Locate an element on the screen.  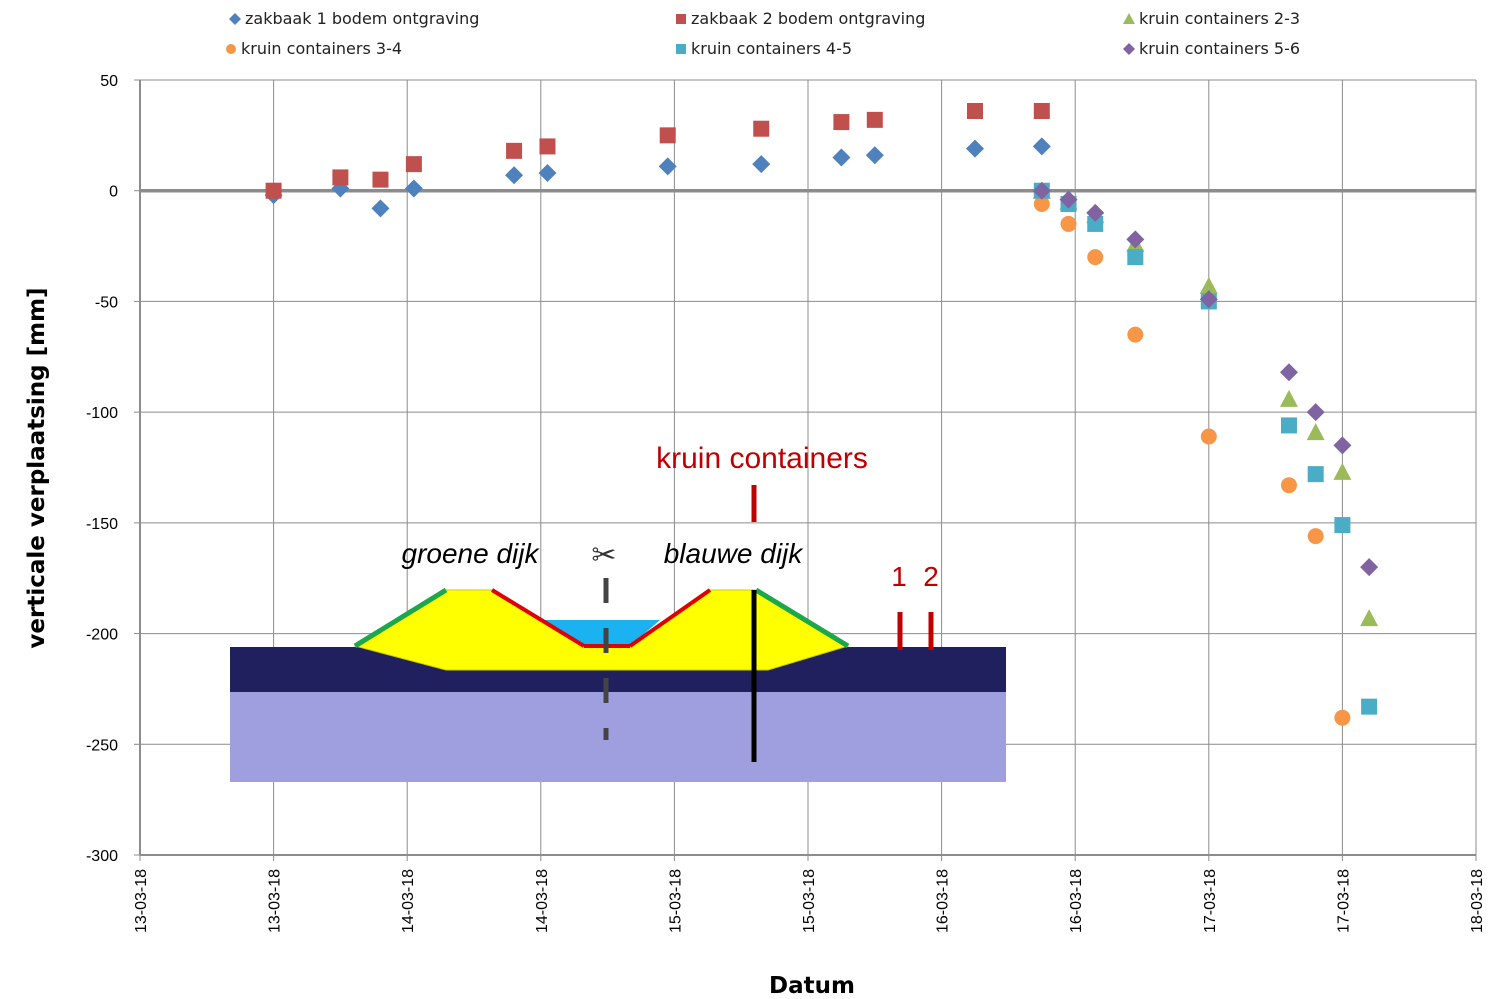
legend-label: zakbaak 2 bodem ontgraving is located at coordinates (808, 18).